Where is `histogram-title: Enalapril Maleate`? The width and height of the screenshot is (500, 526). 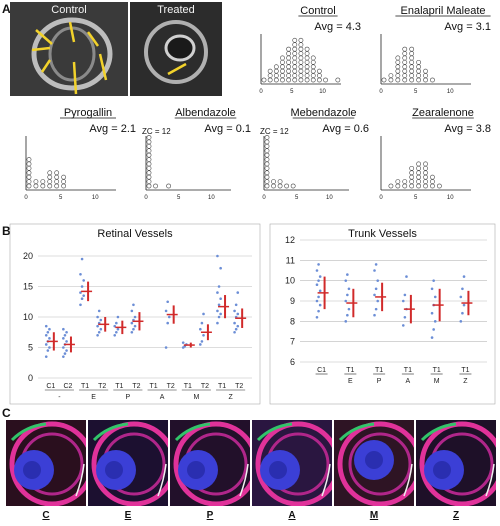
histogram-title: Enalapril Maleate is located at coordinates (443, 11).